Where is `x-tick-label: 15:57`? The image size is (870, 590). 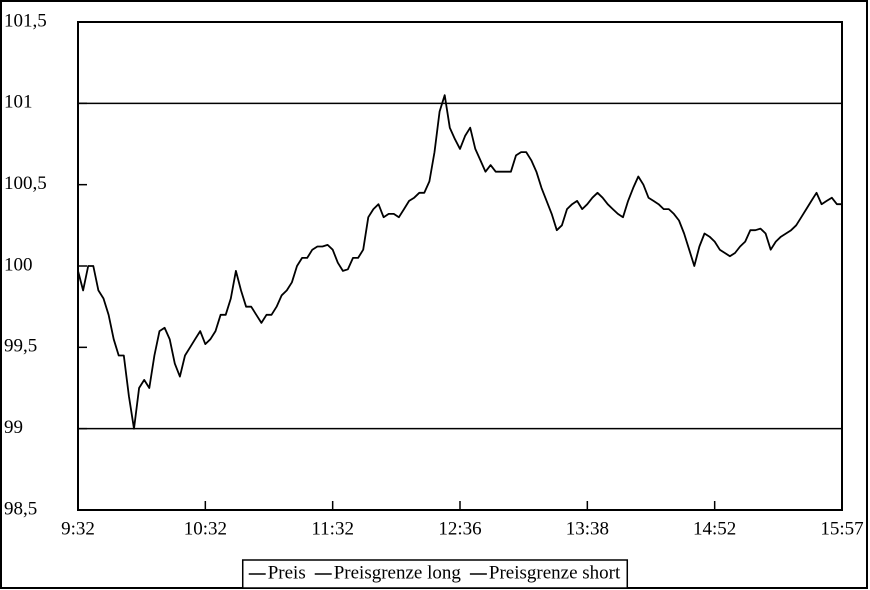 x-tick-label: 15:57 is located at coordinates (841, 528).